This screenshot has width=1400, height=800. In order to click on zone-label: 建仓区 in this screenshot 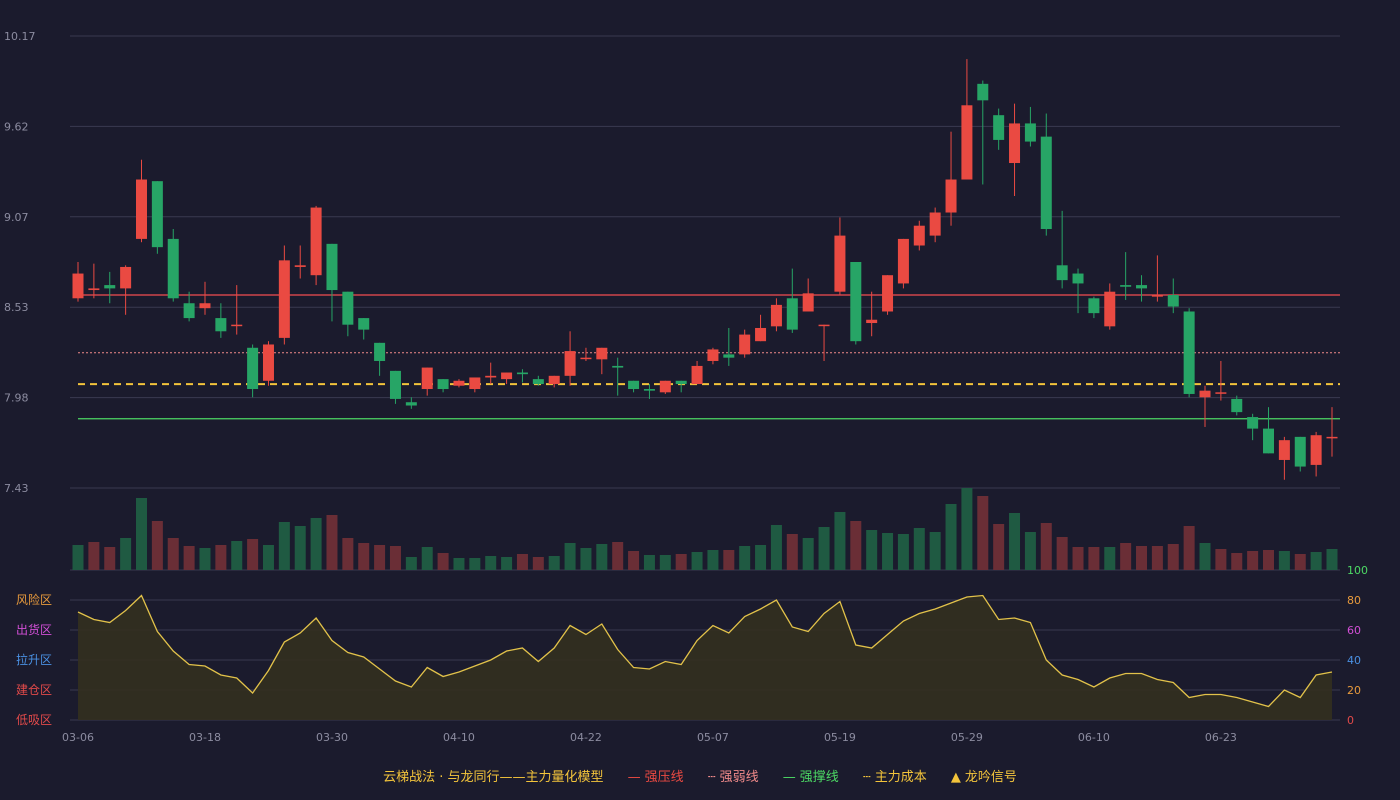, I will do `click(34, 690)`.